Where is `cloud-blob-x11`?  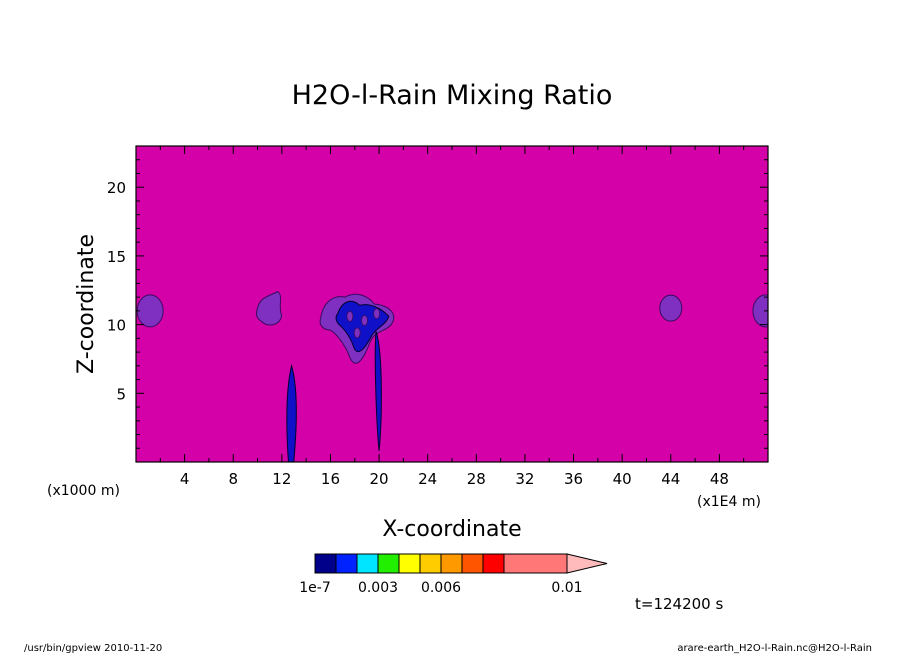
cloud-blob-x11 is located at coordinates (269, 308).